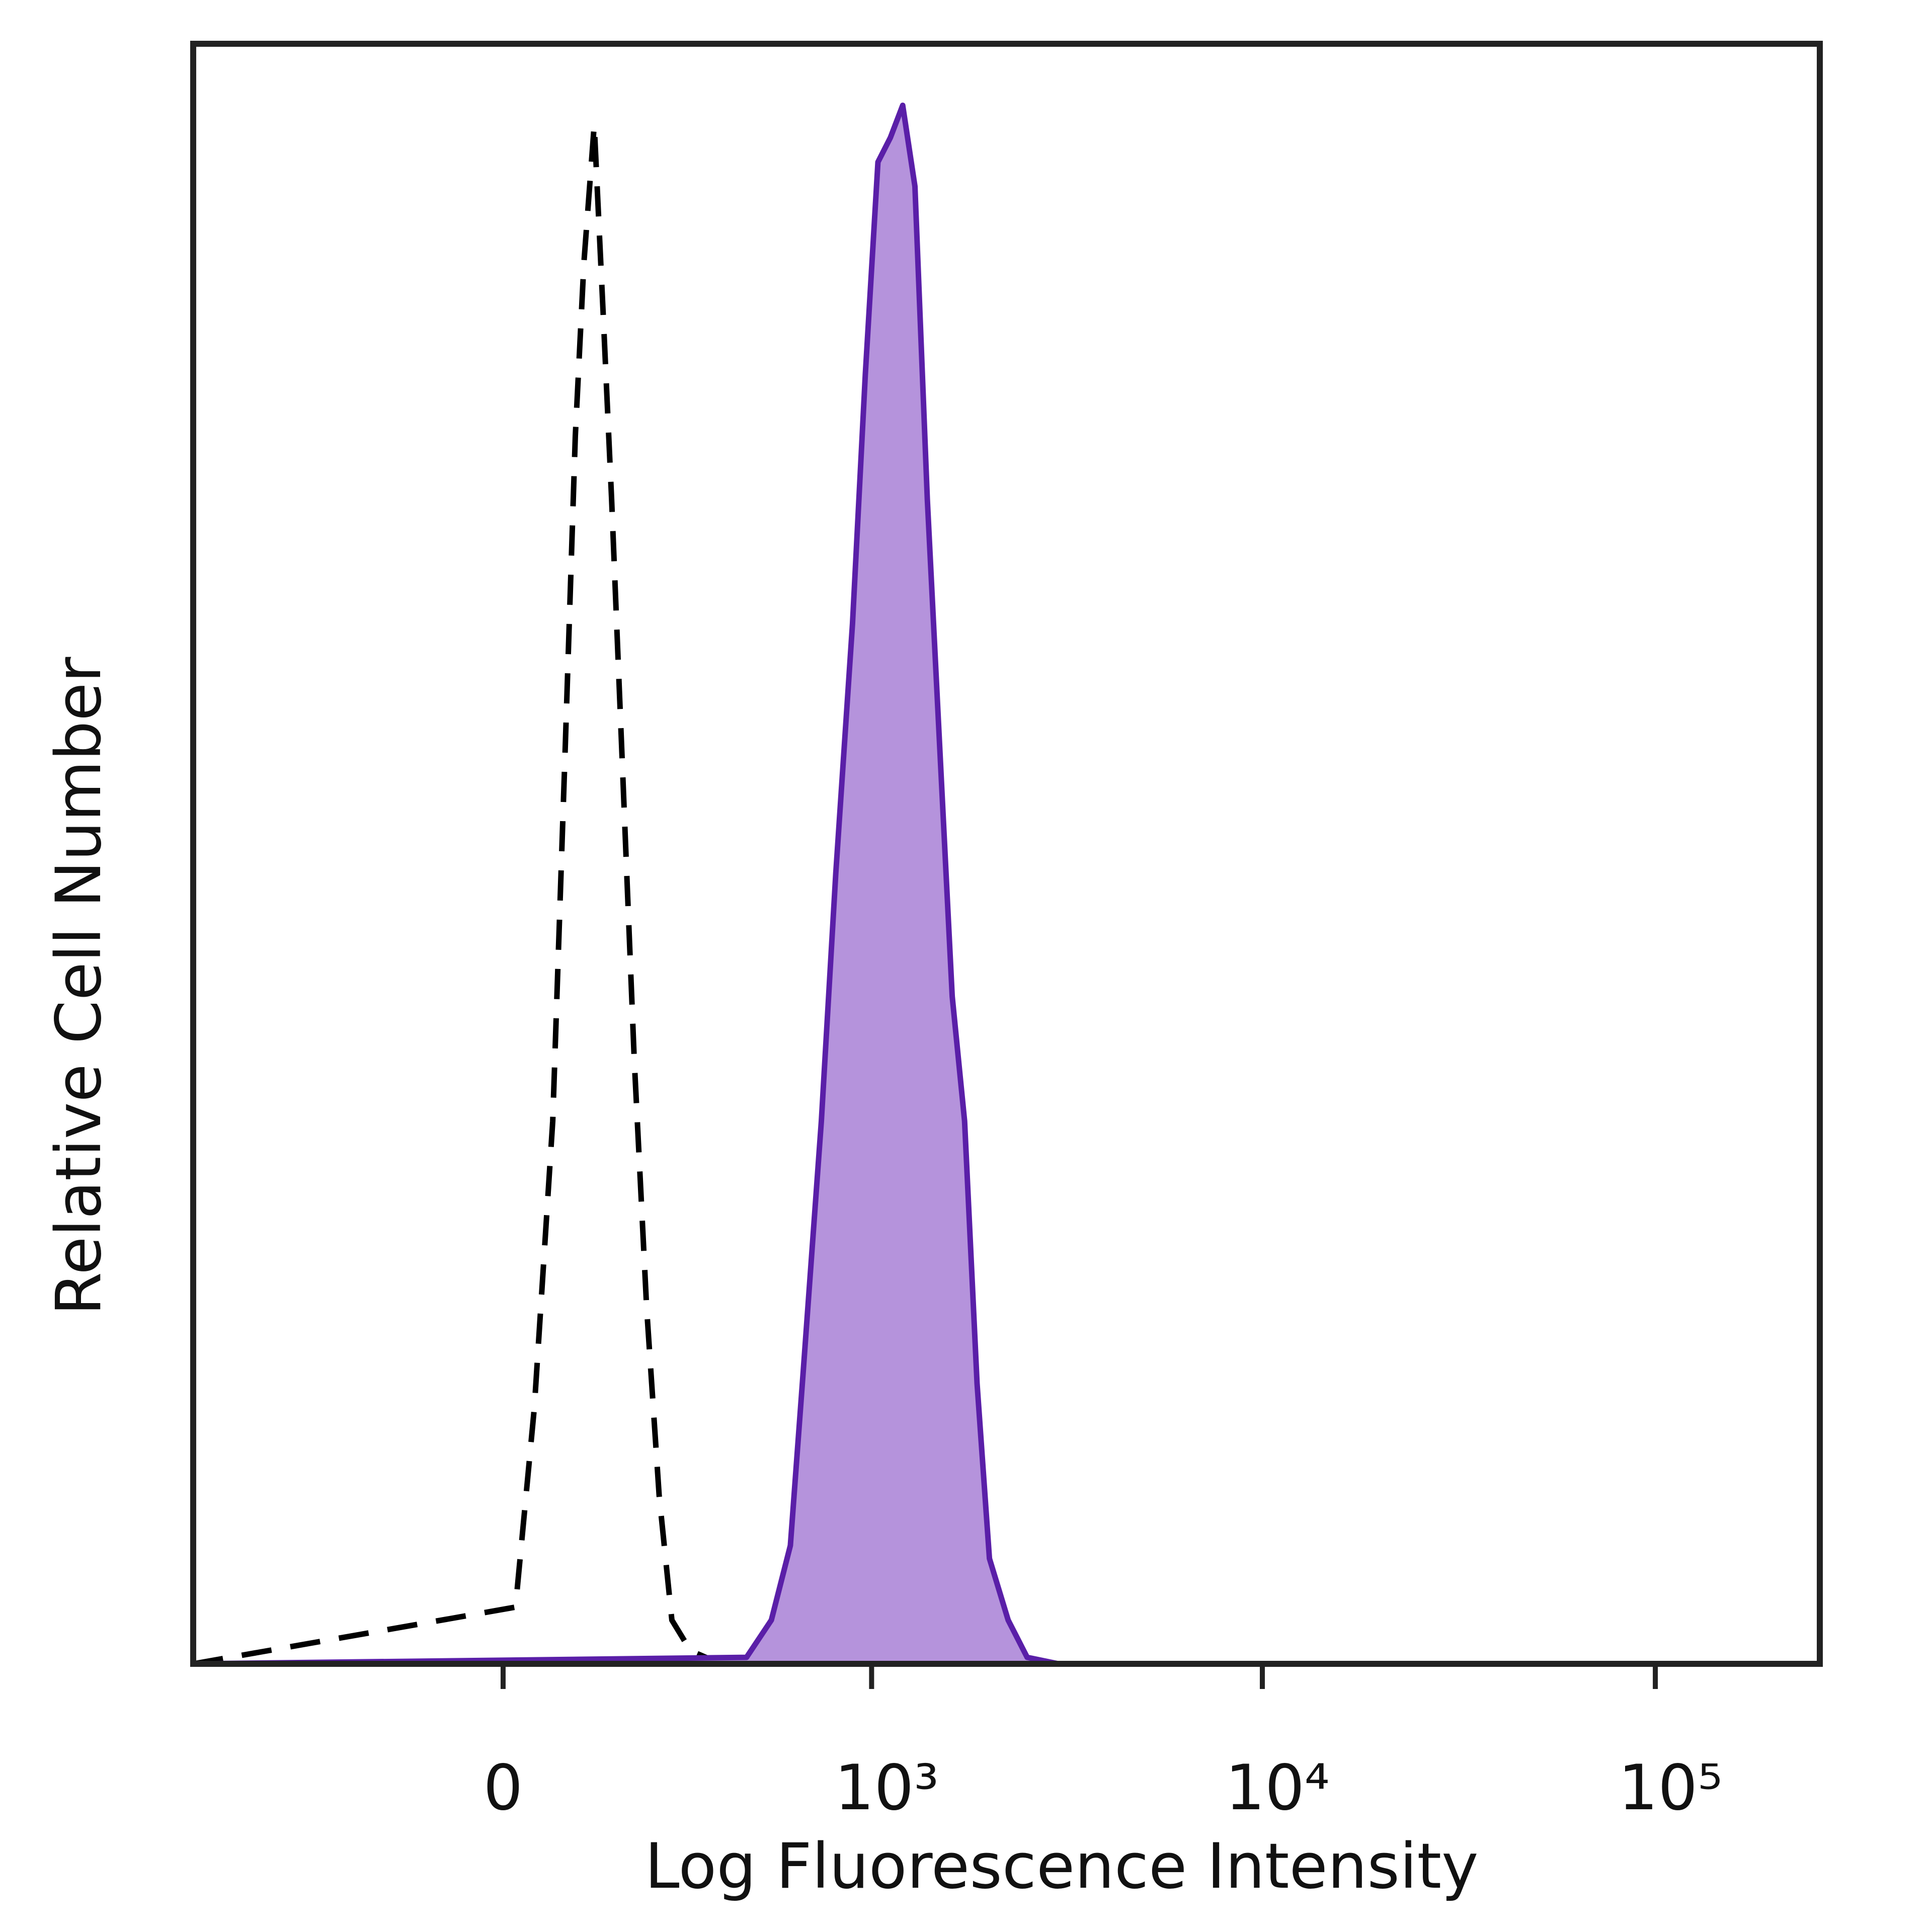  What do you see at coordinates (504, 1788) in the screenshot?
I see `x-tick-label: 0` at bounding box center [504, 1788].